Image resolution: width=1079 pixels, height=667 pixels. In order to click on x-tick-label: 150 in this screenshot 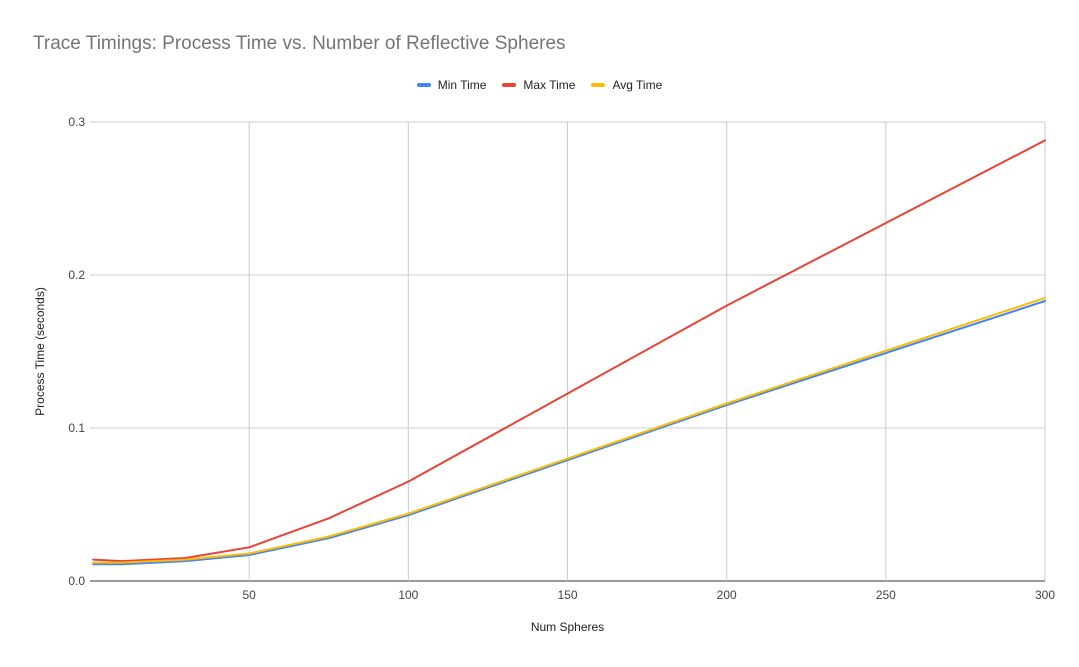, I will do `click(567, 595)`.